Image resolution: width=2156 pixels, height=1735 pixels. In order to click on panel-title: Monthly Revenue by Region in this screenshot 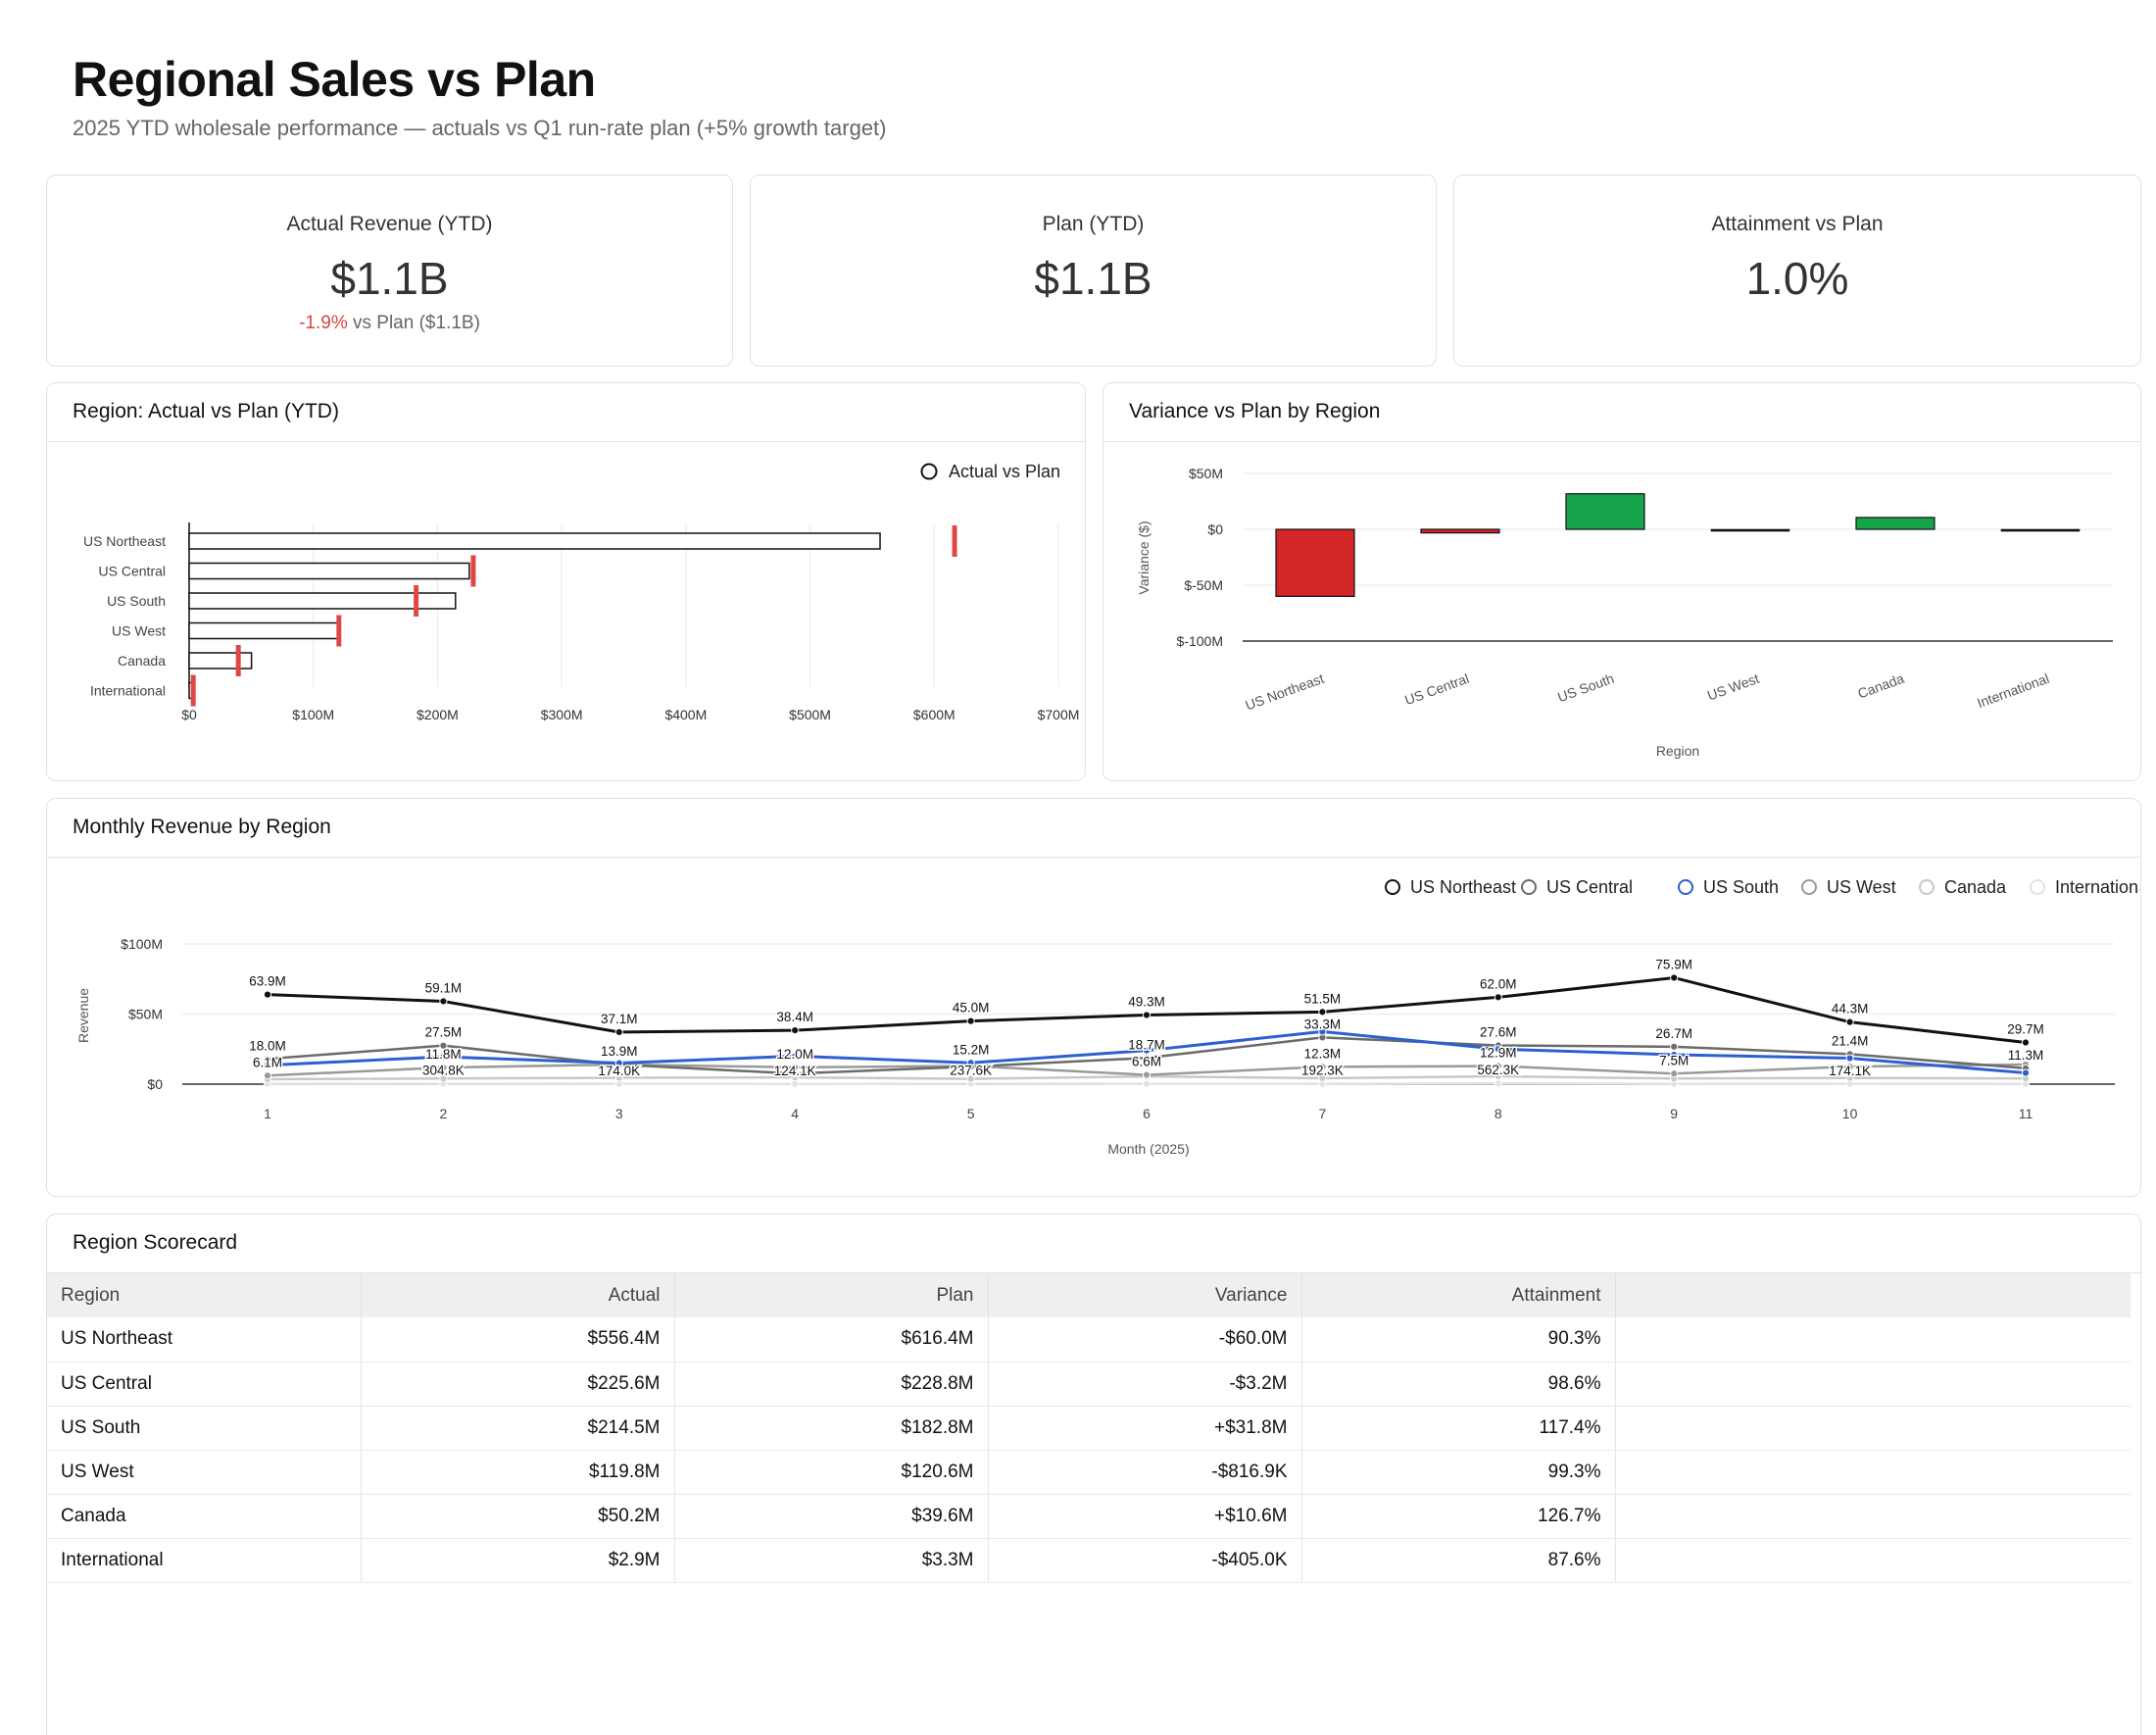, I will do `click(1093, 828)`.